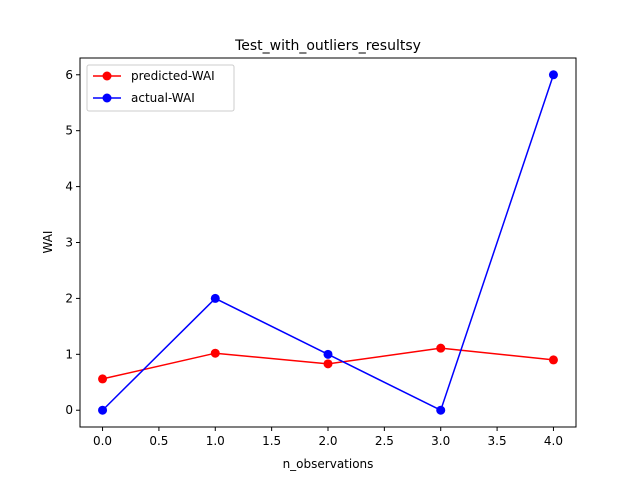  I want to click on legend-marker-predicted-wai, so click(107, 76).